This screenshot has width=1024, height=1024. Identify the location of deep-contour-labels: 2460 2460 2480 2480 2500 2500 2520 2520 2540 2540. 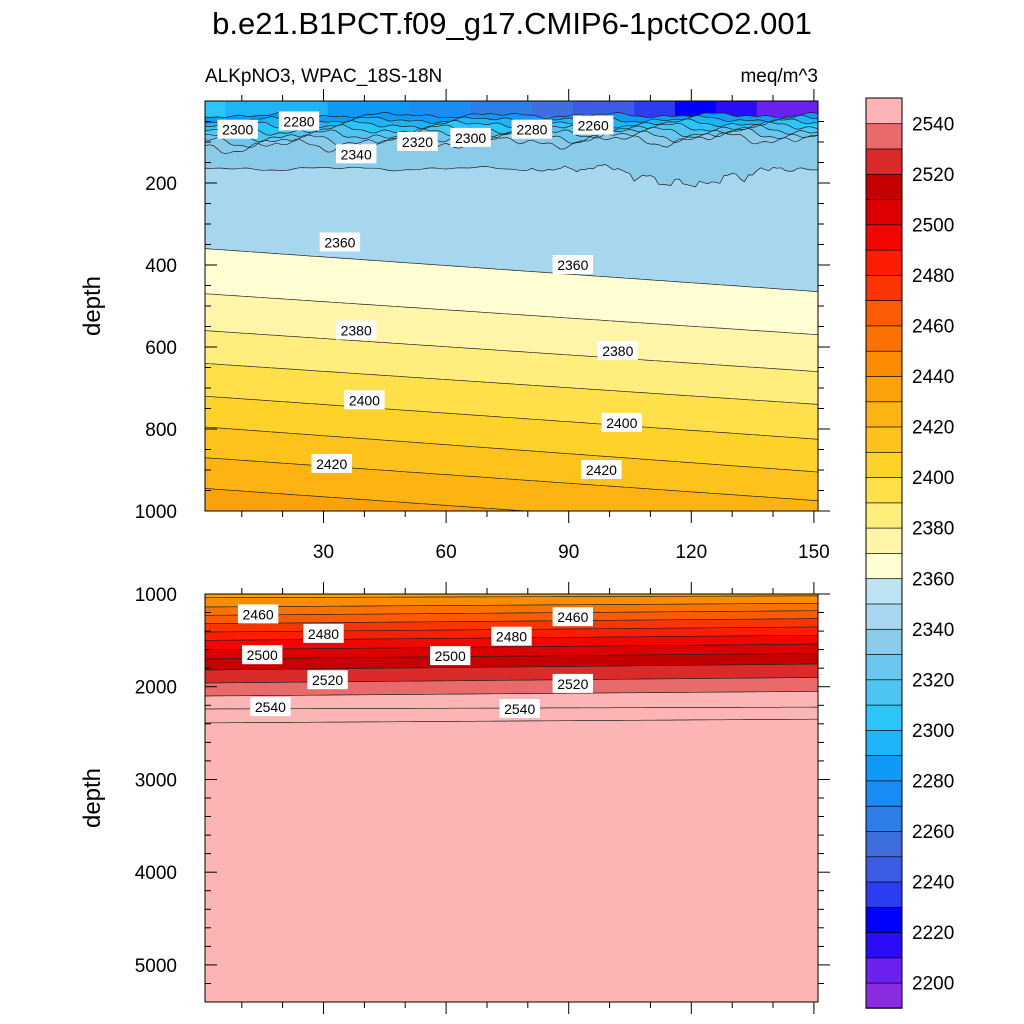
(415, 661).